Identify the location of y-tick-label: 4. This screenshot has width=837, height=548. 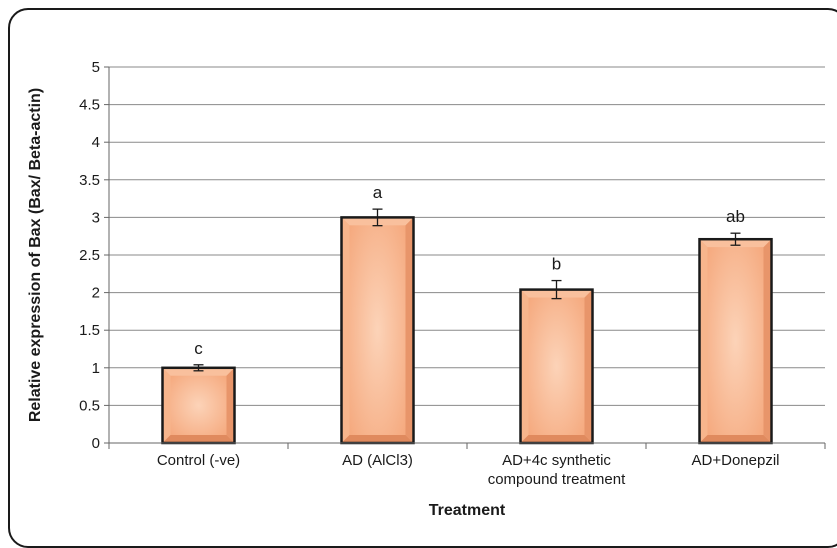
(96, 142).